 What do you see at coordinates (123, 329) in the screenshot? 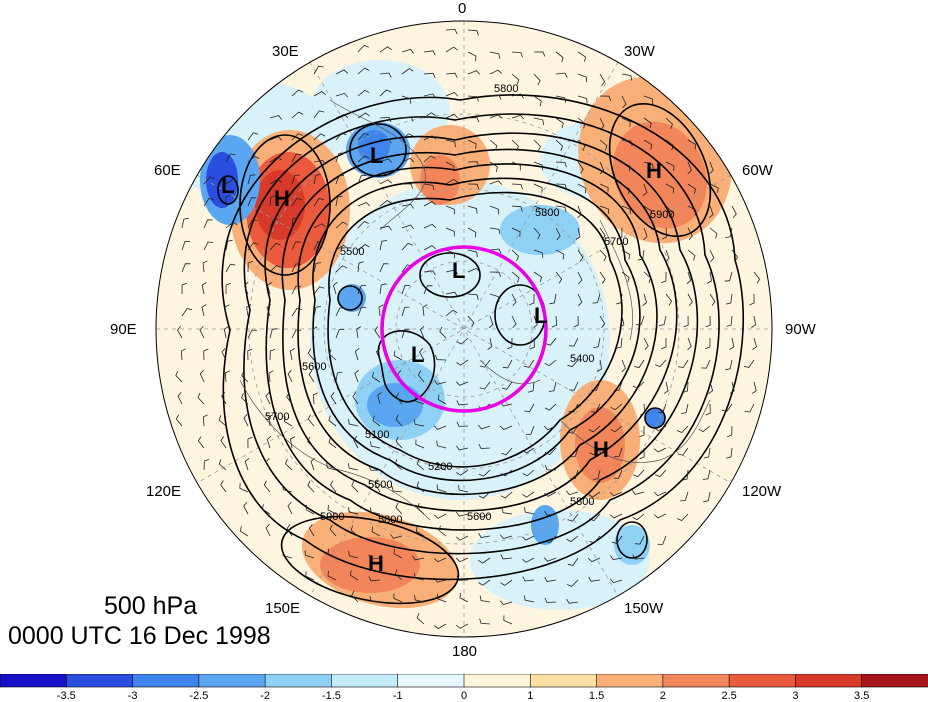
I see `lon-label-90e: 90E` at bounding box center [123, 329].